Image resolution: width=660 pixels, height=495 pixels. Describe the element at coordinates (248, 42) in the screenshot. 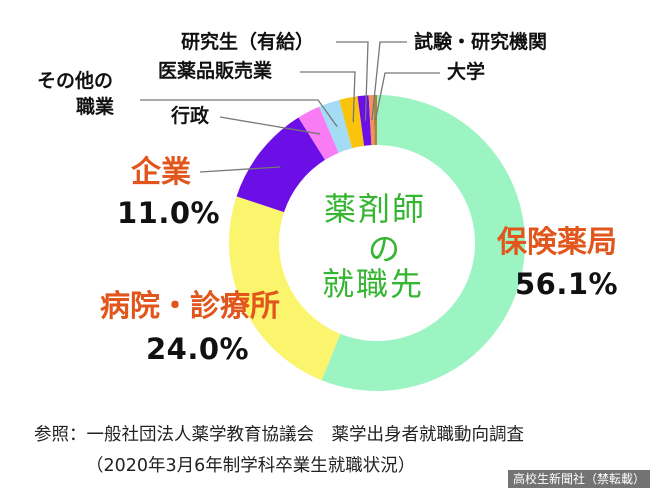

I see `label-grad: 研究生（有給）` at that location.